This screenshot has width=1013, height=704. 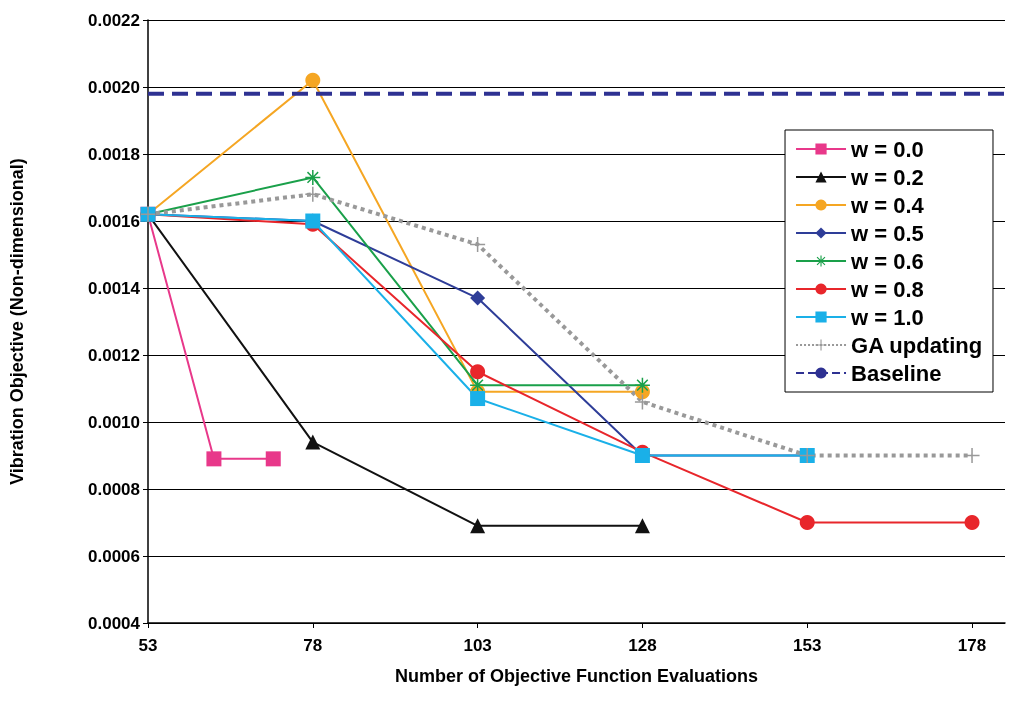 What do you see at coordinates (148, 645) in the screenshot?
I see `x-tick-label: 53` at bounding box center [148, 645].